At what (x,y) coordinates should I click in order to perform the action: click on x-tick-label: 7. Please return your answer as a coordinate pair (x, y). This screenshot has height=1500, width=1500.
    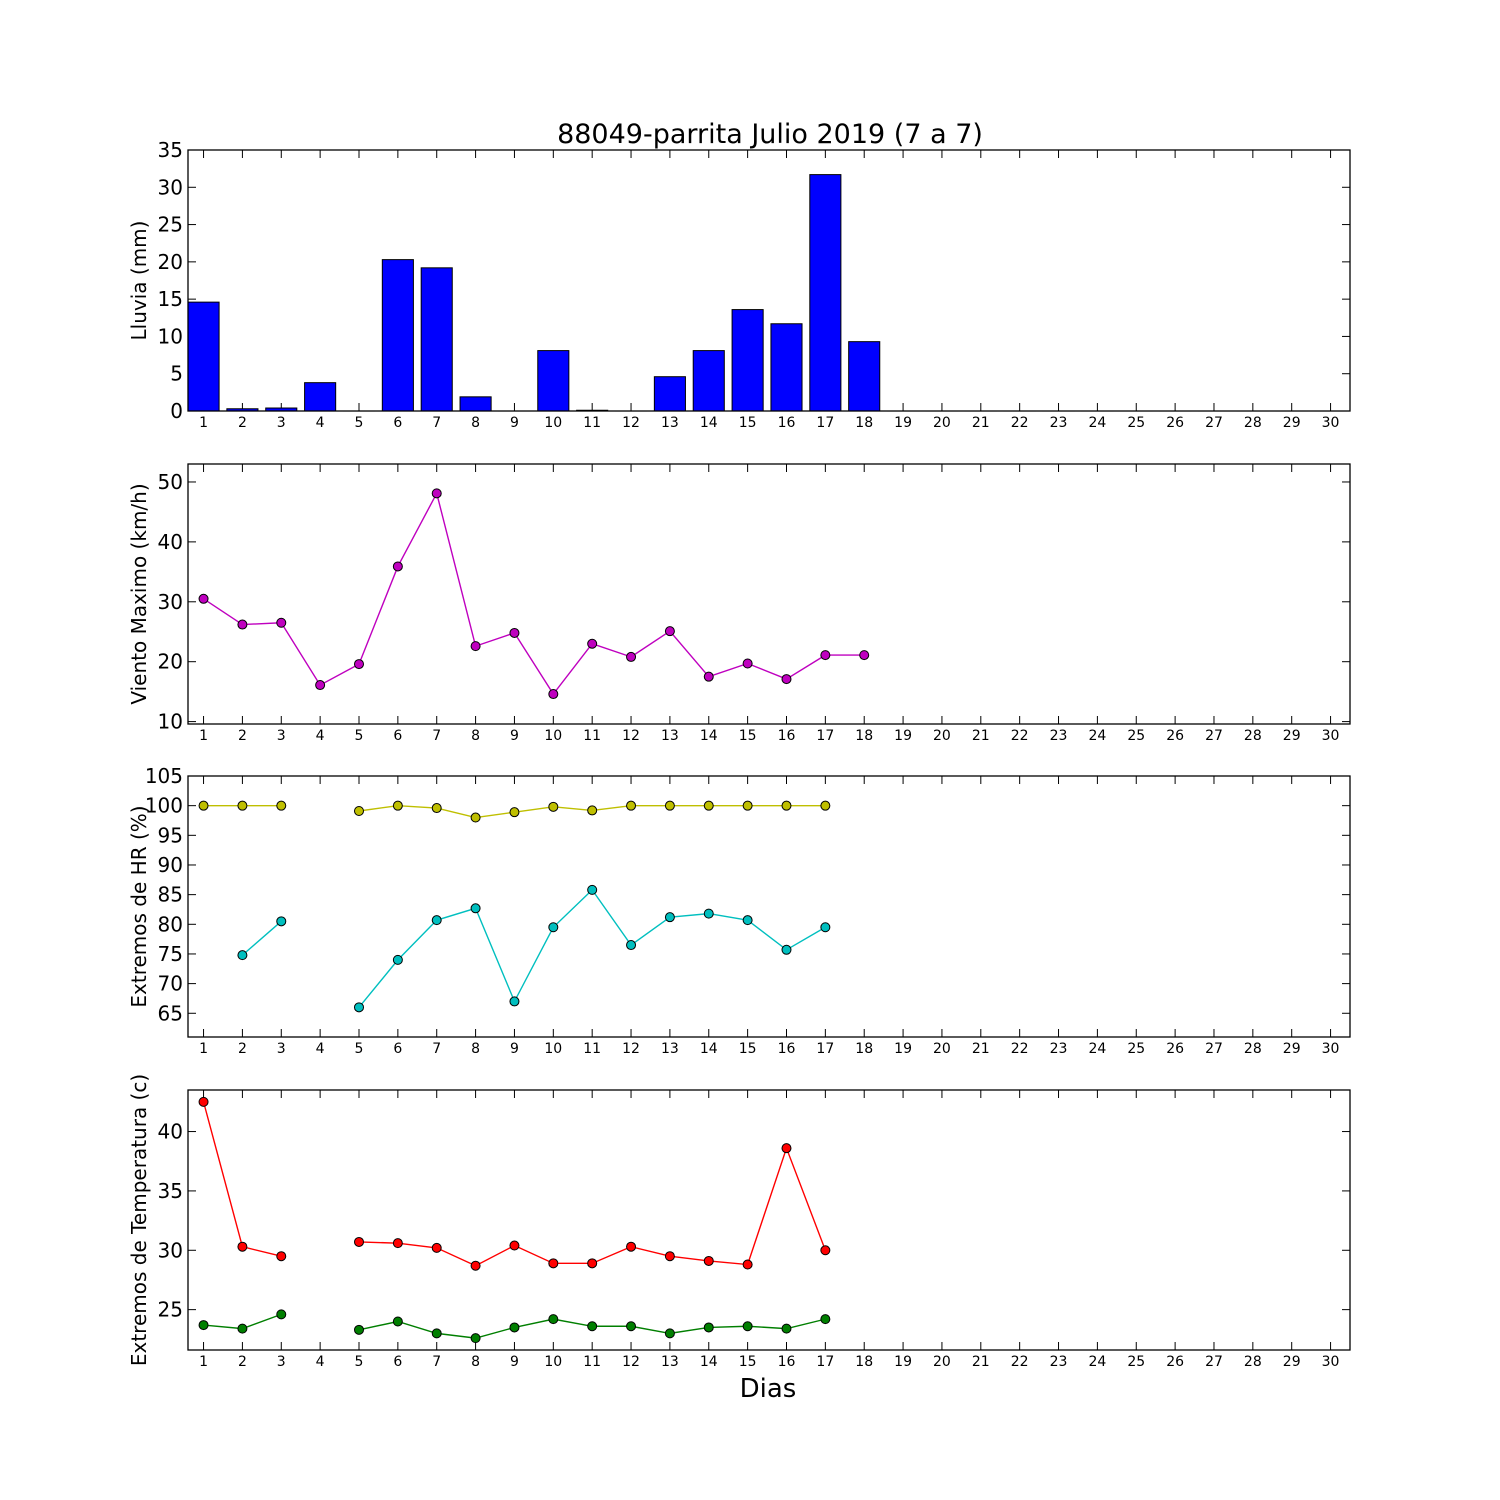
    Looking at the image, I should click on (436, 1362).